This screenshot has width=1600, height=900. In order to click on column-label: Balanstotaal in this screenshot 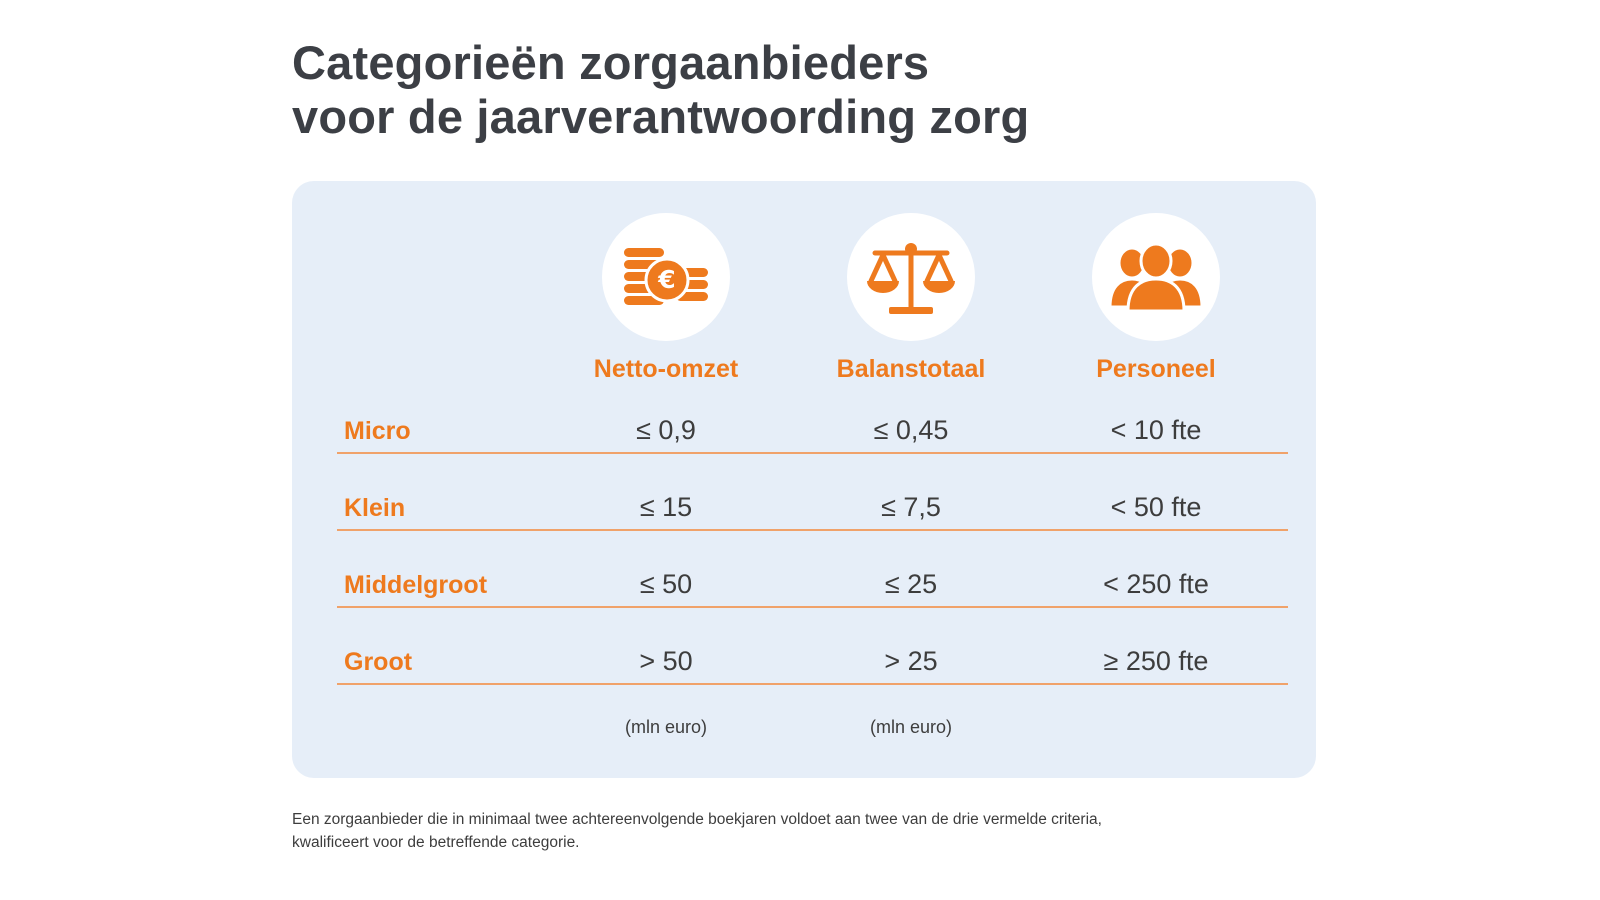, I will do `click(911, 369)`.